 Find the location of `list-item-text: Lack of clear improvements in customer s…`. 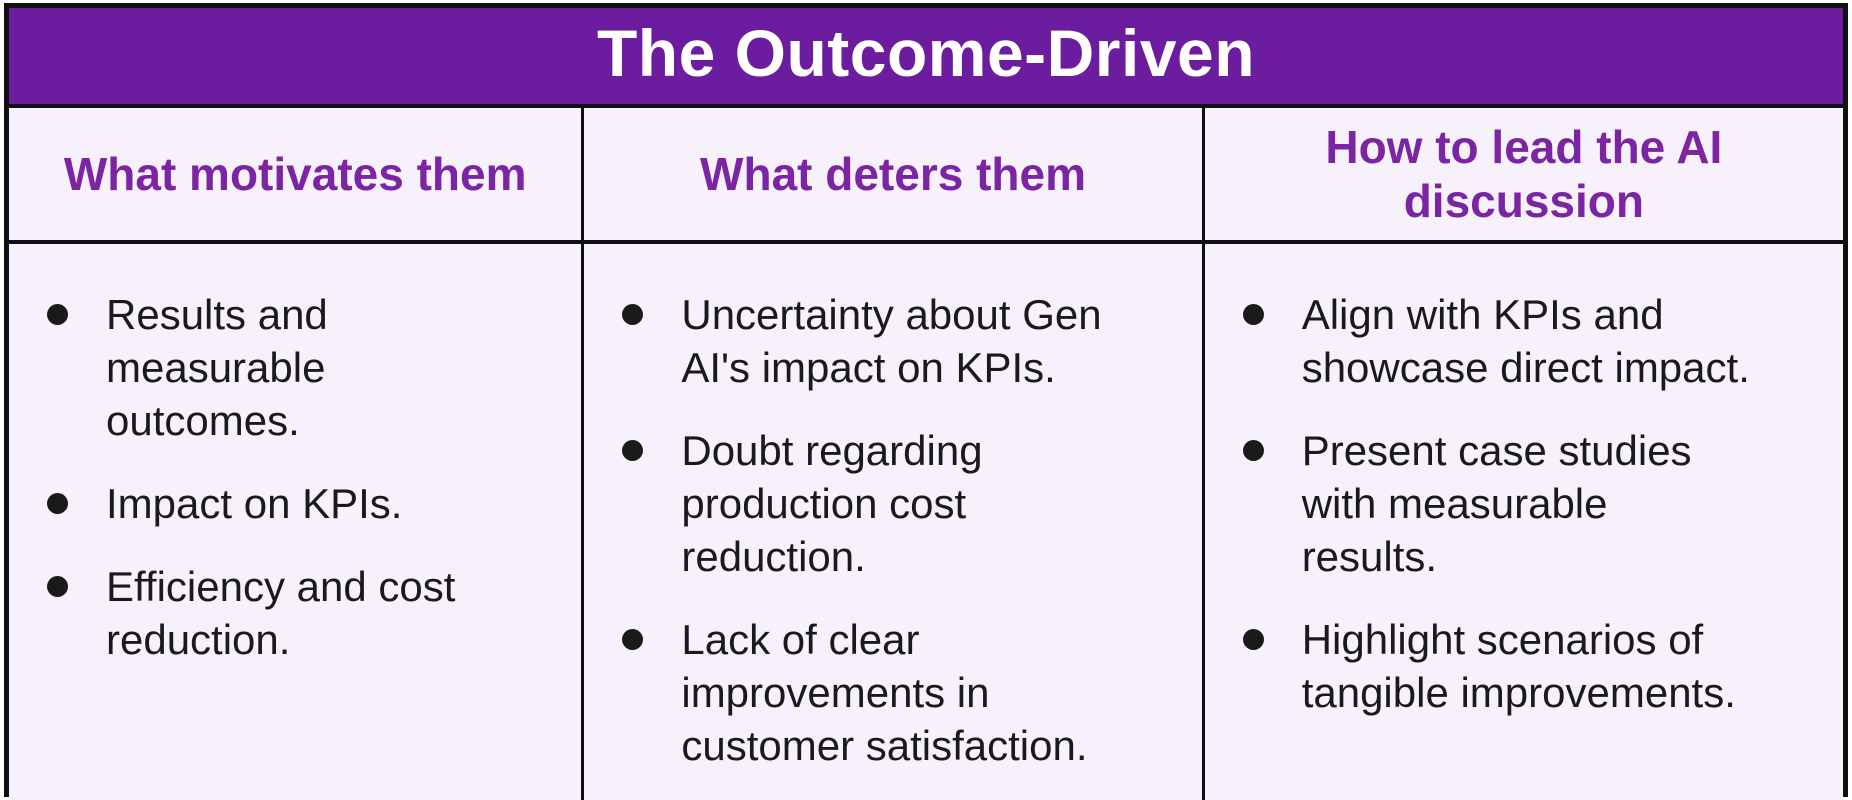

list-item-text: Lack of clear improvements in customer s… is located at coordinates (884, 692).